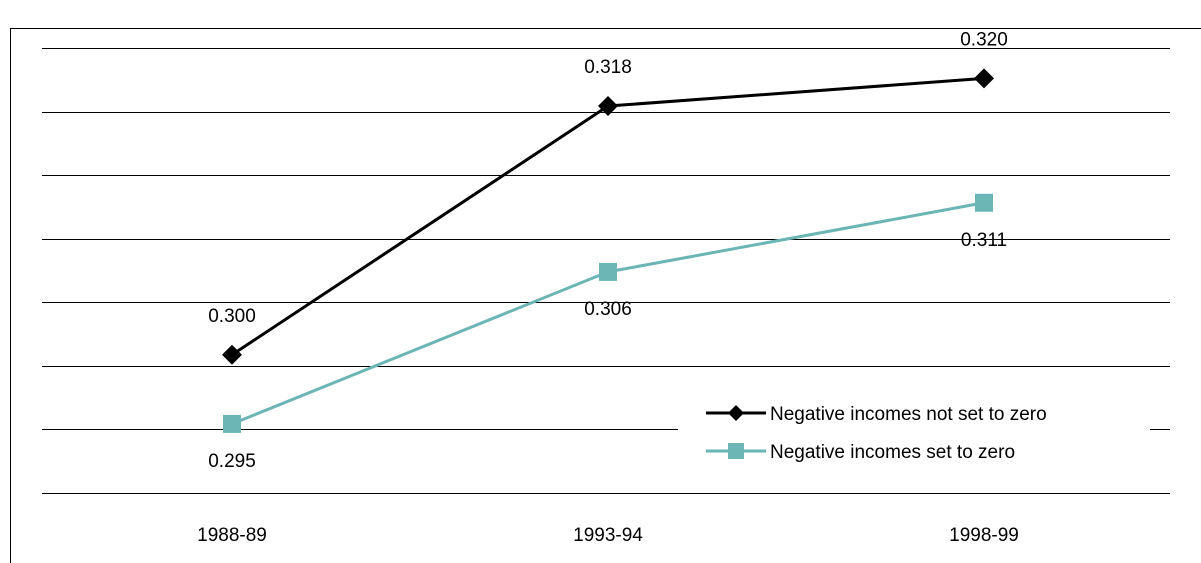  Describe the element at coordinates (608, 309) in the screenshot. I see `data-label: 0.306` at that location.